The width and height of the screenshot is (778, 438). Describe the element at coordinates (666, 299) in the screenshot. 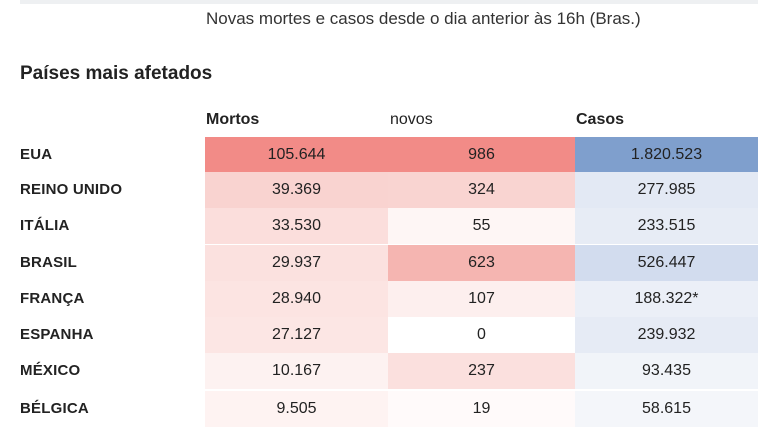

I see `cases-cell: 188.322*` at that location.